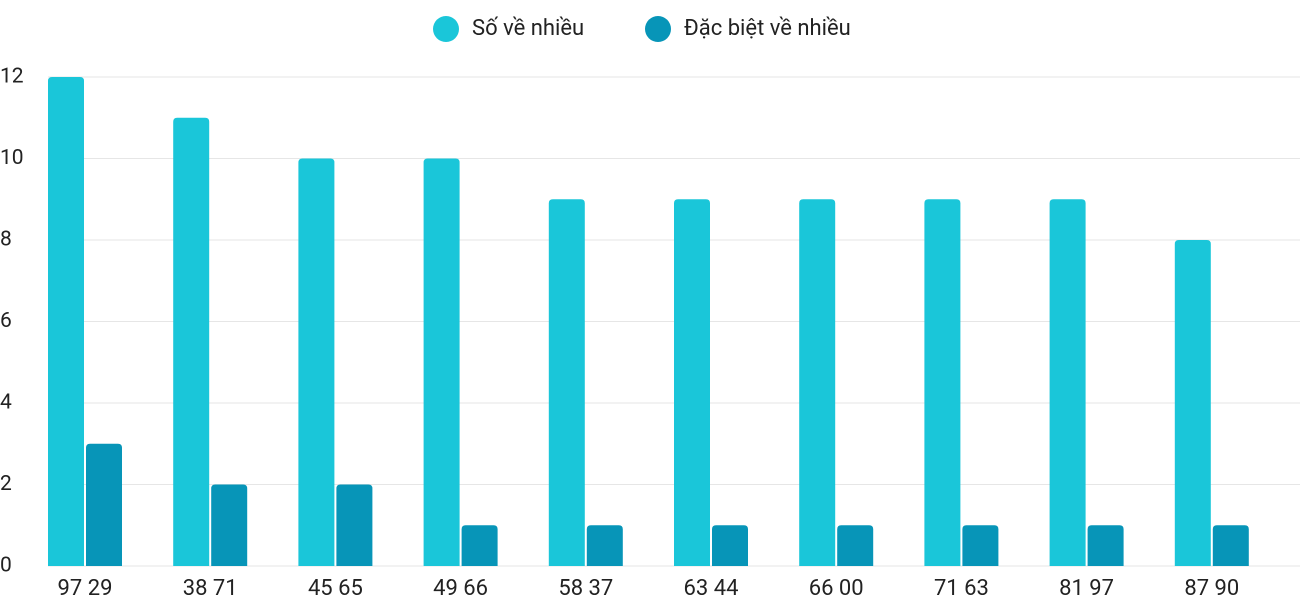  I want to click on x-tick-label: 87 90, so click(1211, 588).